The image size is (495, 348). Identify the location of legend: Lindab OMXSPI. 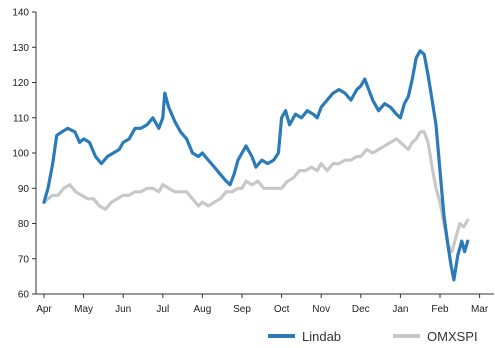
(373, 336).